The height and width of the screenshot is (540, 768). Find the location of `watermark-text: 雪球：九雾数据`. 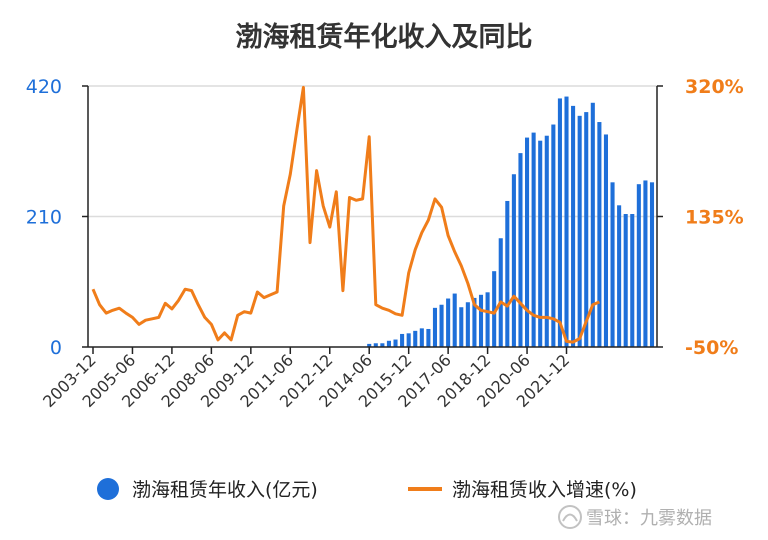

watermark-text: 雪球：九雾数据 is located at coordinates (649, 518).